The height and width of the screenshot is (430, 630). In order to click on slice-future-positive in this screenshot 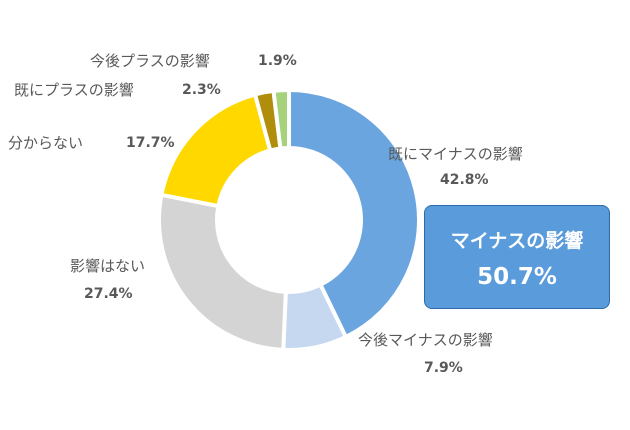, I will do `click(281, 119)`.